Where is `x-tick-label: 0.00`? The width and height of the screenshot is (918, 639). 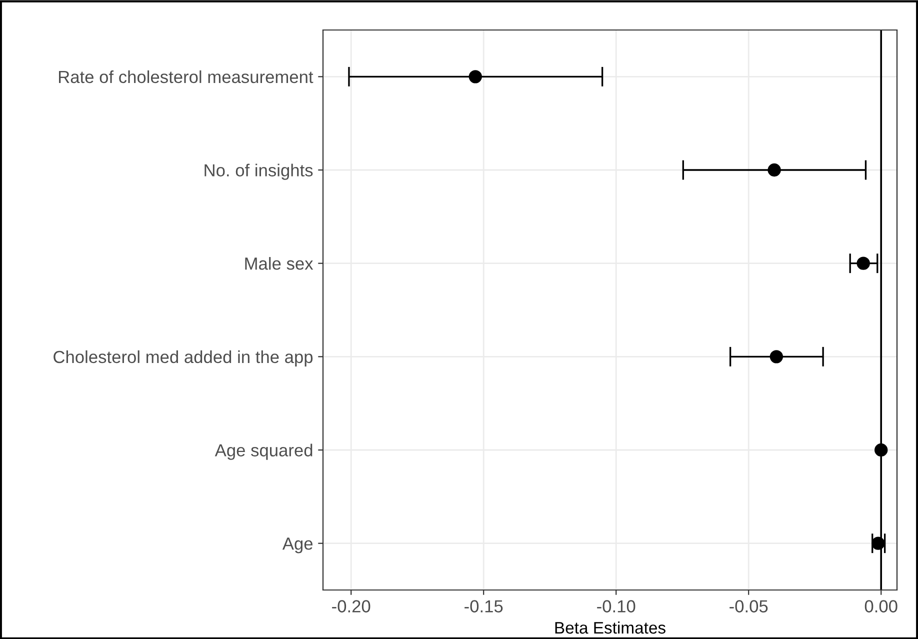
x-tick-label: 0.00 is located at coordinates (881, 606).